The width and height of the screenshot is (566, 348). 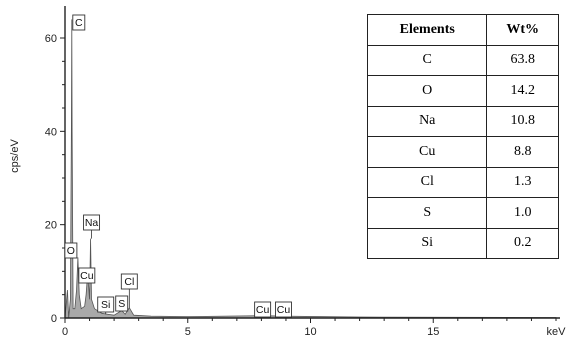 I want to click on table-row: Cl 1.3, so click(x=462, y=182).